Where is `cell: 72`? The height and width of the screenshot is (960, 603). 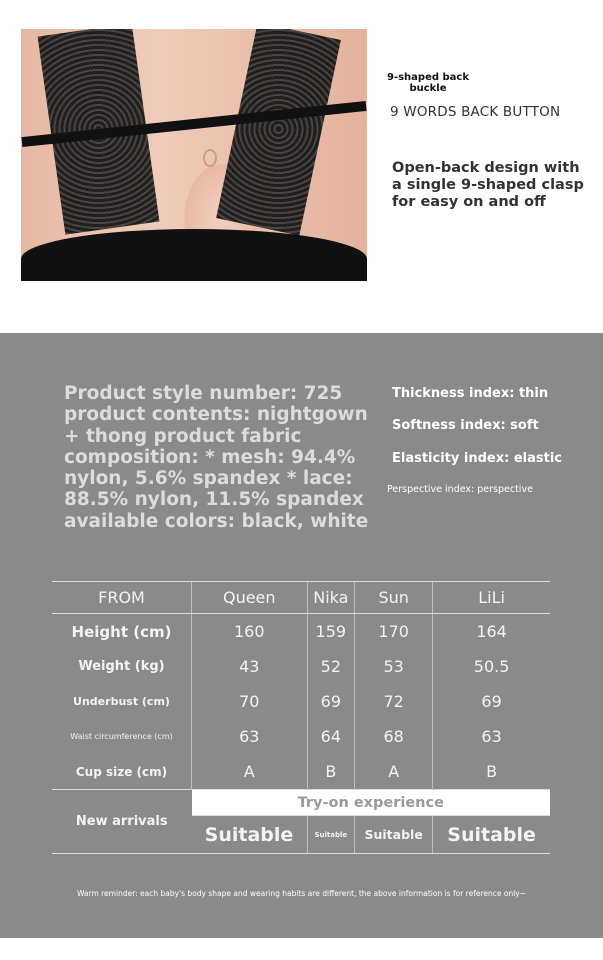
cell: 72 is located at coordinates (393, 701).